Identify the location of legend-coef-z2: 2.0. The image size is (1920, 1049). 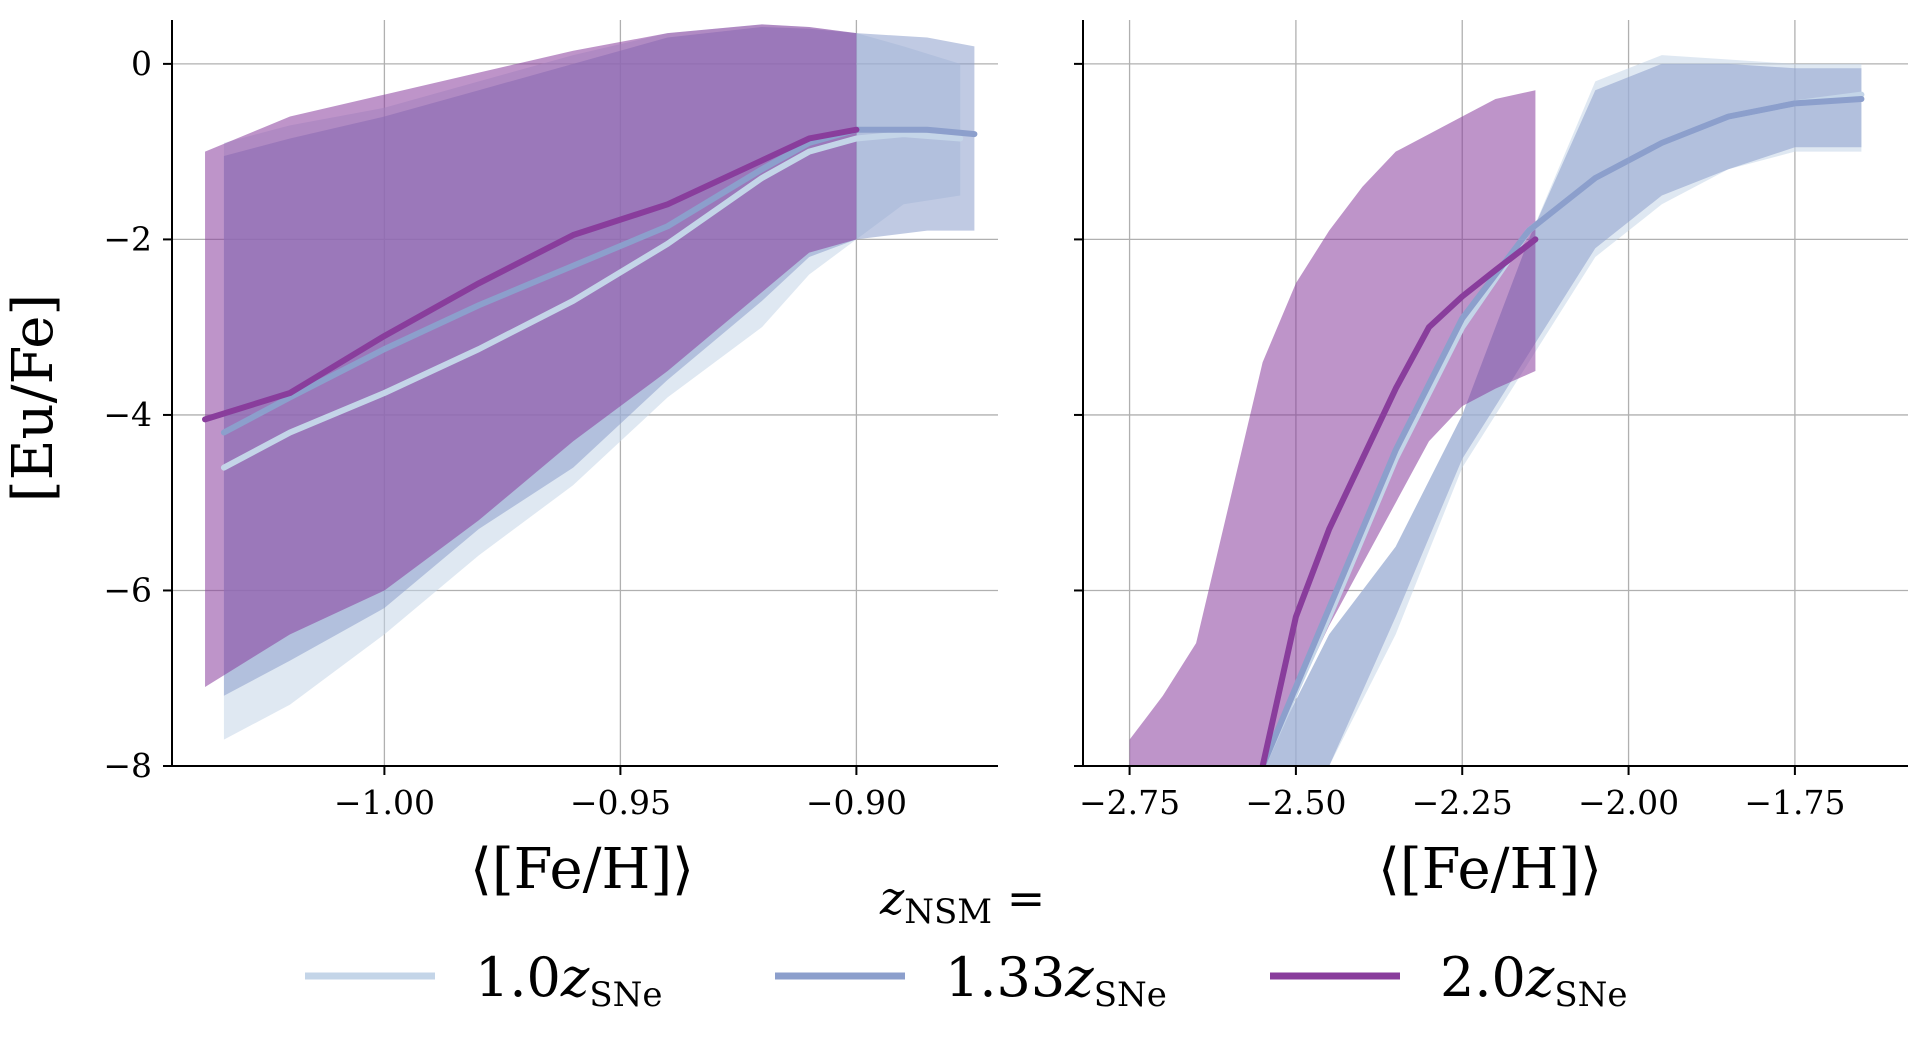
(1483, 977).